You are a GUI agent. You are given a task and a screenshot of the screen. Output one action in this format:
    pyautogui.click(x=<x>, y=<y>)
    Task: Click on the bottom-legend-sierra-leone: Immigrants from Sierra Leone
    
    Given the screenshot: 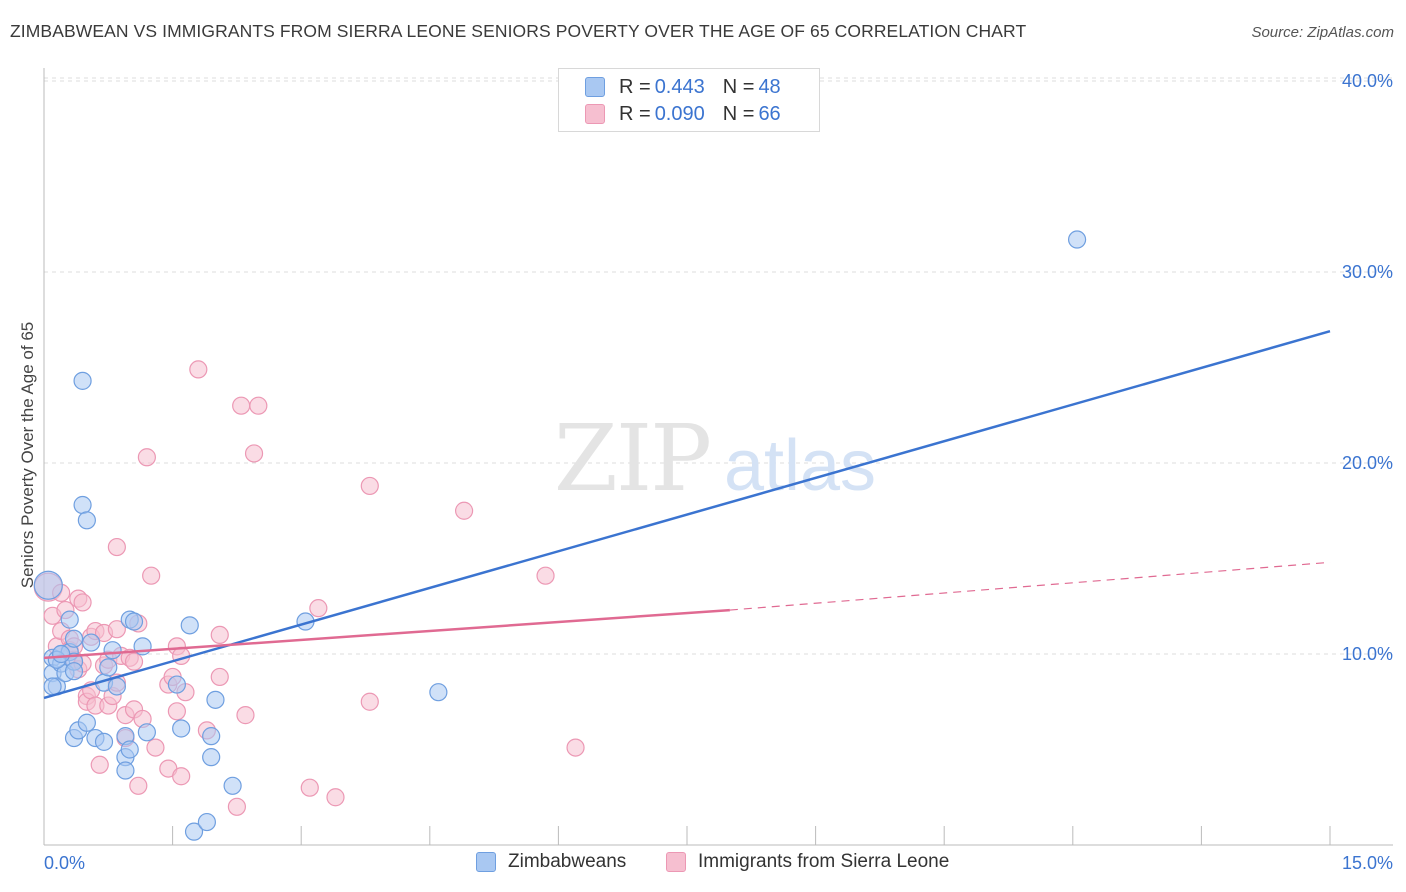 What is the action you would take?
    pyautogui.click(x=807, y=862)
    